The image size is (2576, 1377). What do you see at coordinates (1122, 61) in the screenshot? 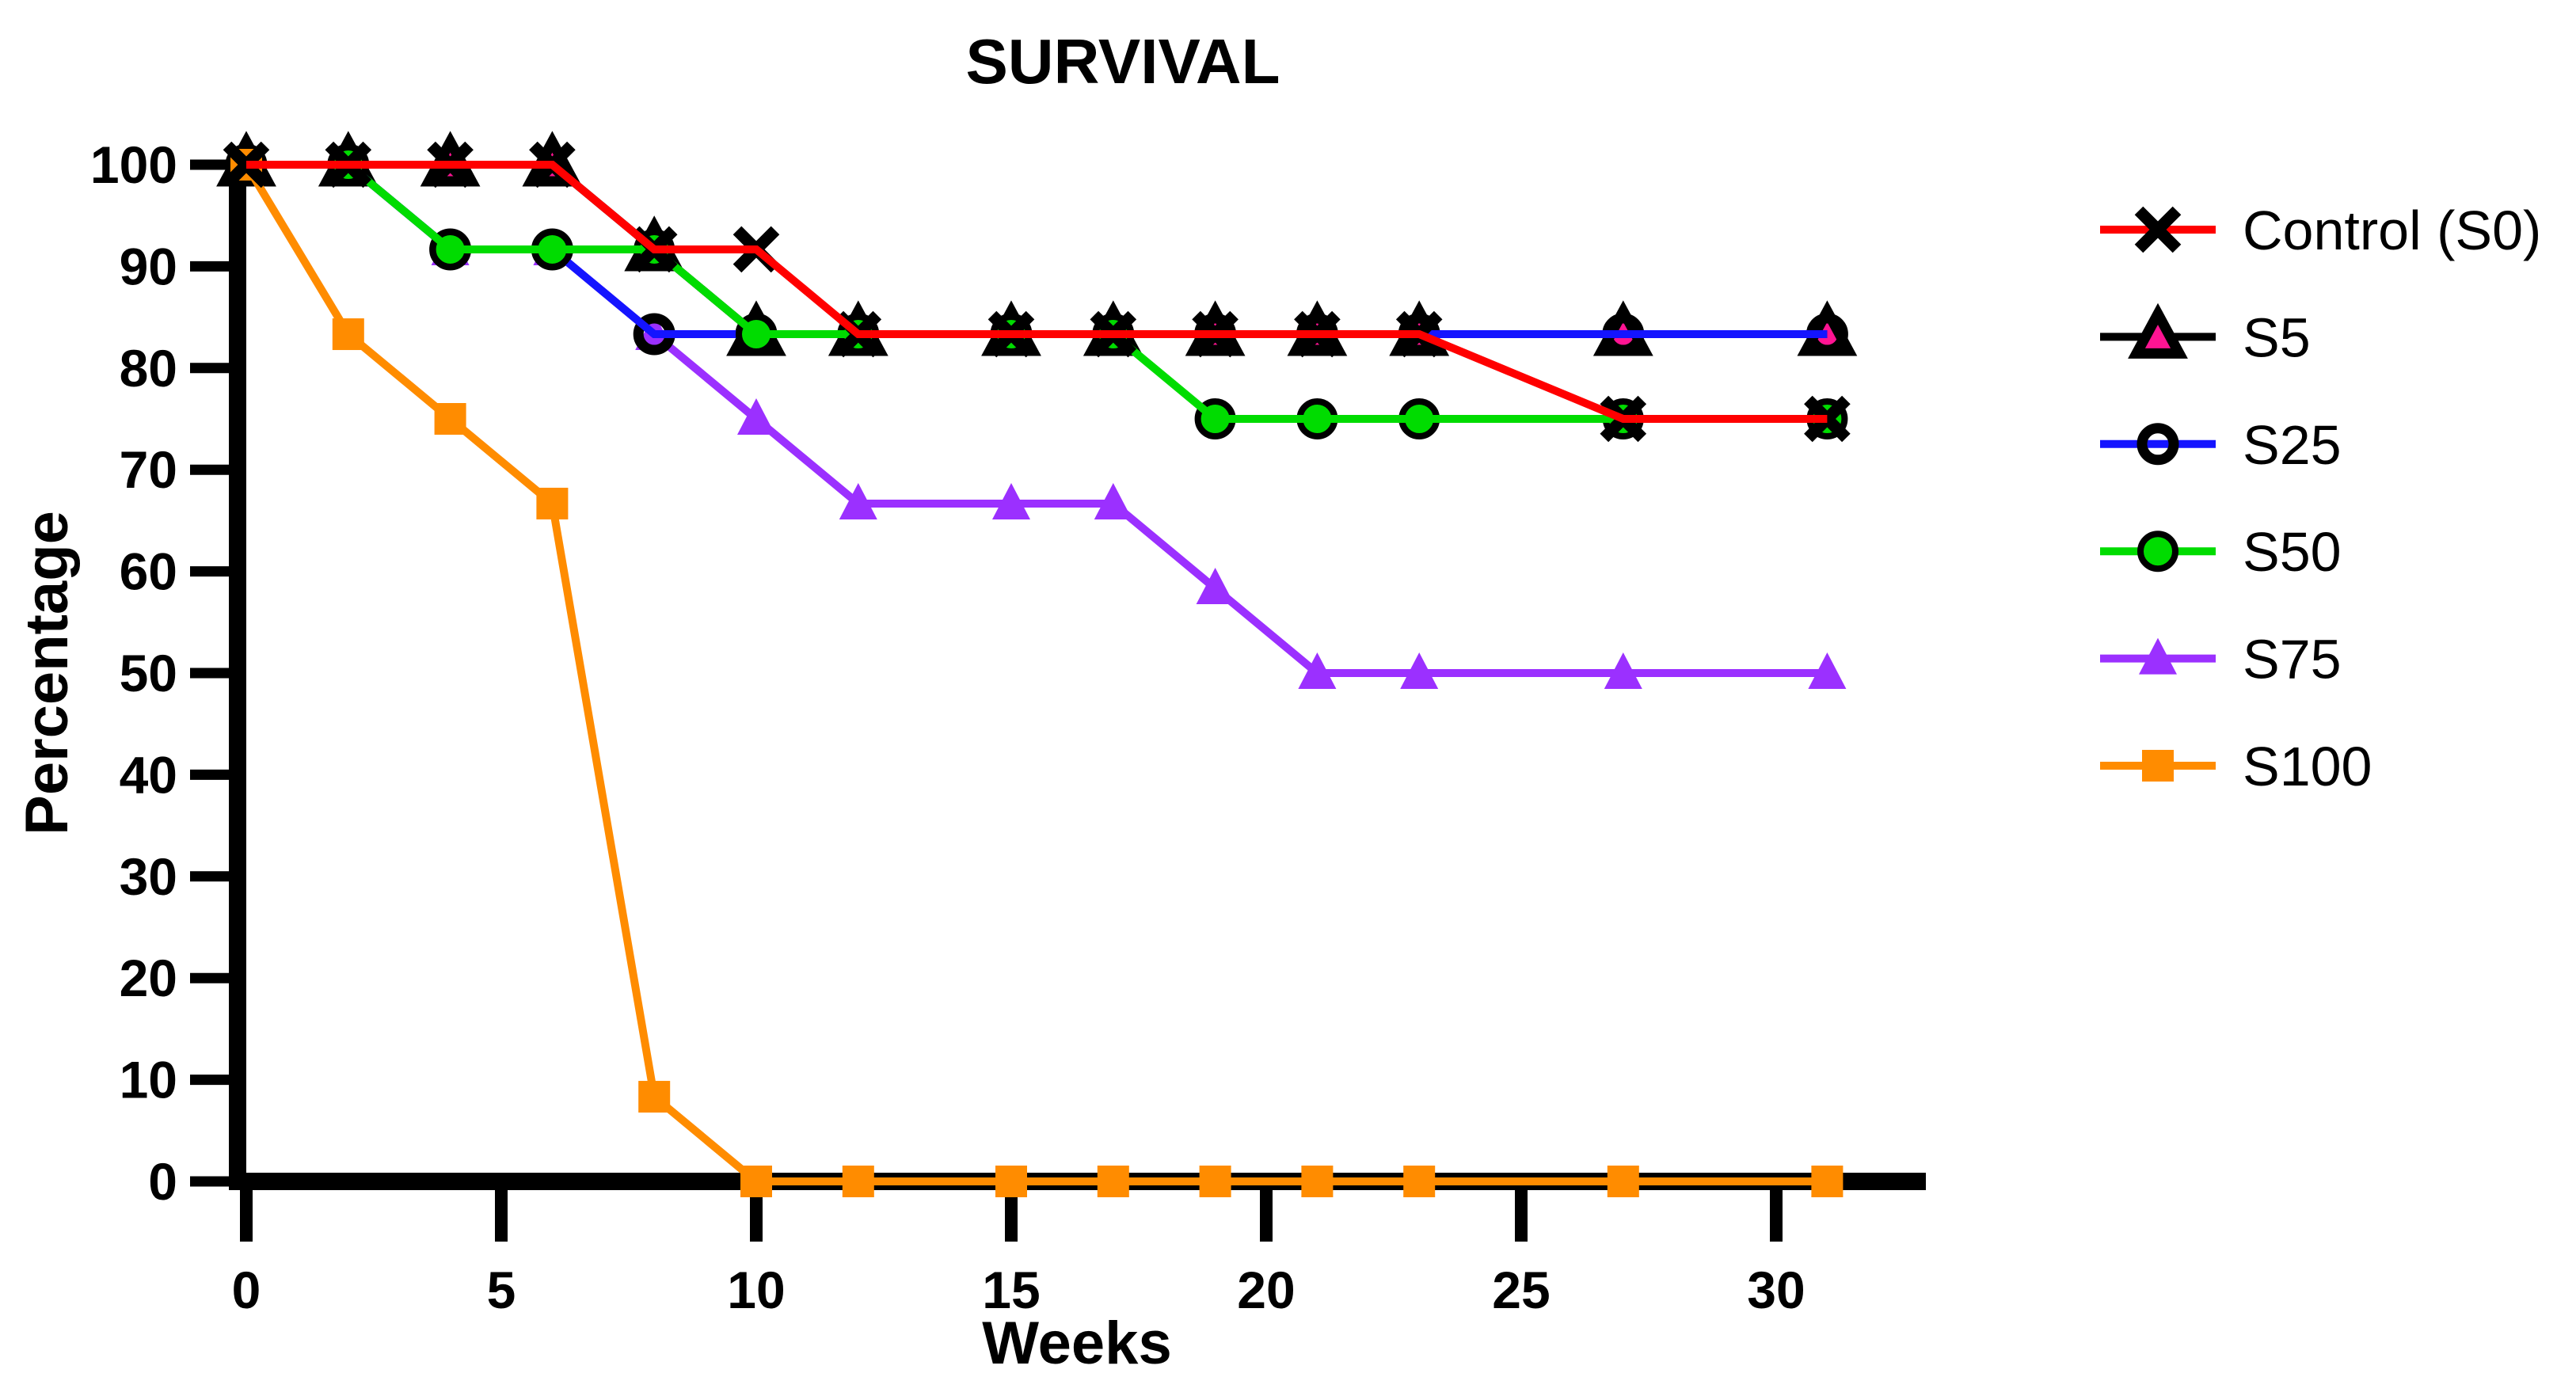
I see `chart-title: SURVIVAL` at bounding box center [1122, 61].